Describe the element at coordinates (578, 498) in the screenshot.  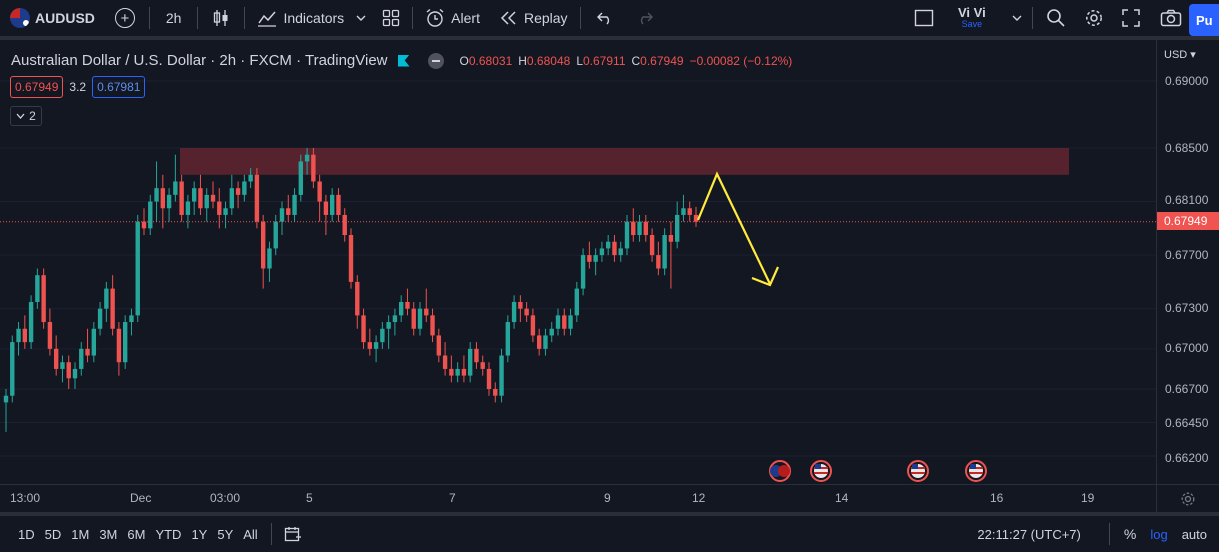
I see `time-axis: 13:00 Dec 03:00 5 7 9 12 14 16 19` at that location.